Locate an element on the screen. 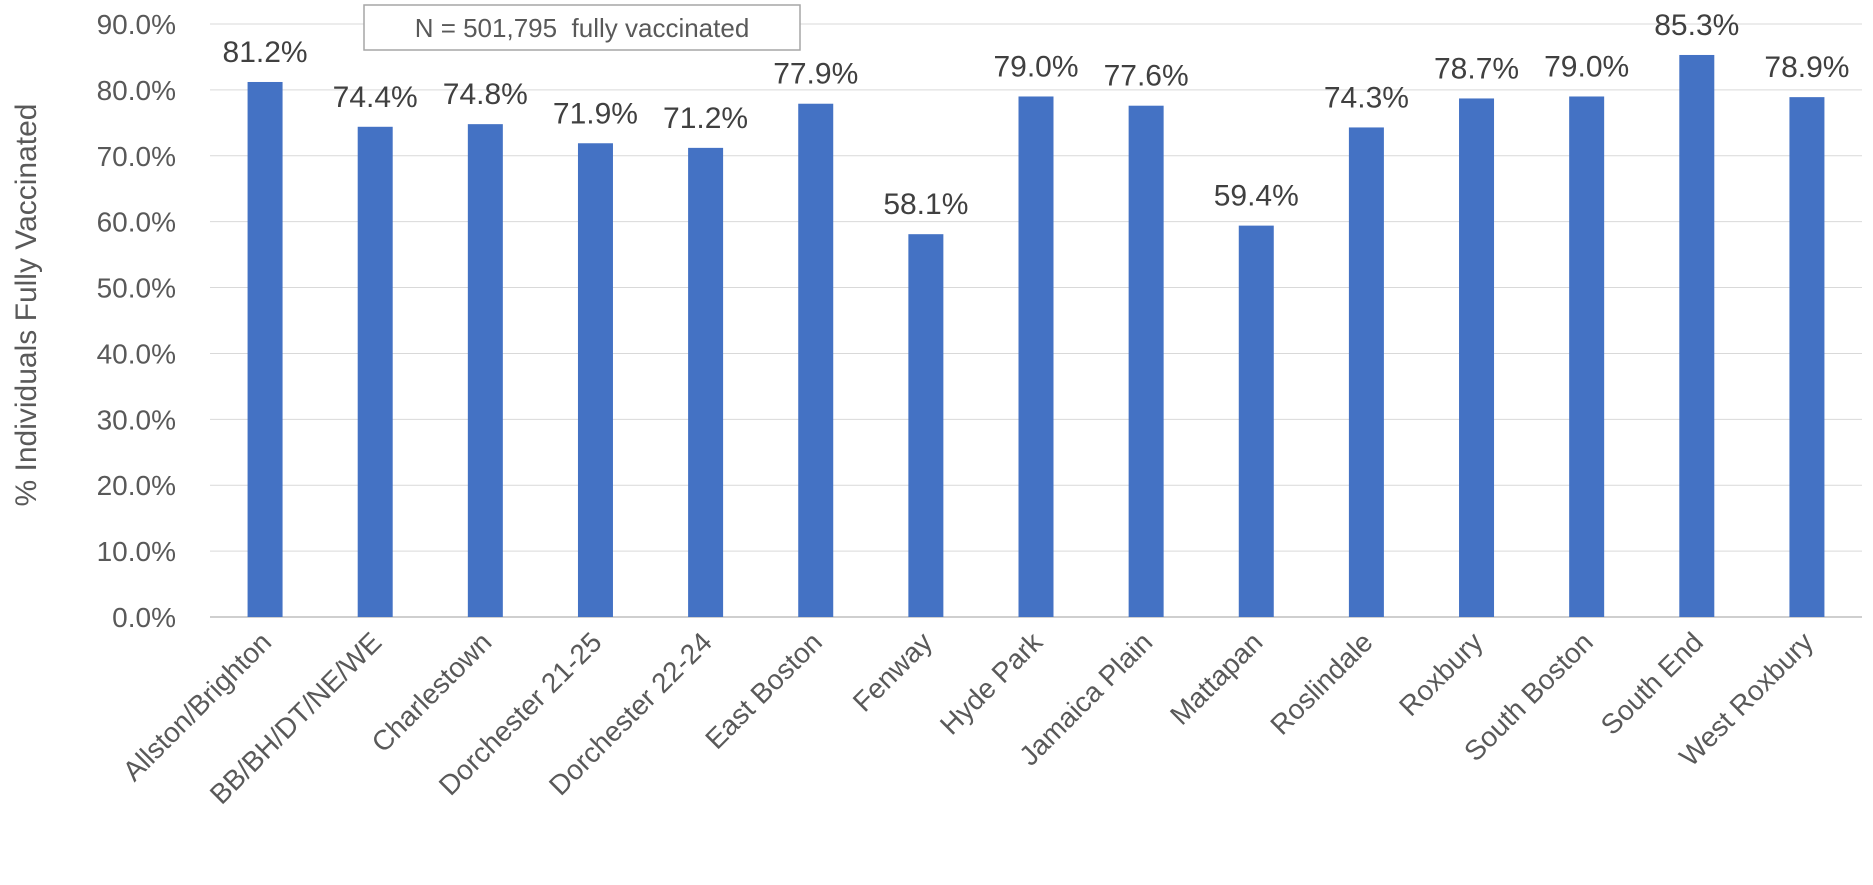 This screenshot has width=1873, height=885. y-tick-label: 0.0% is located at coordinates (144, 617).